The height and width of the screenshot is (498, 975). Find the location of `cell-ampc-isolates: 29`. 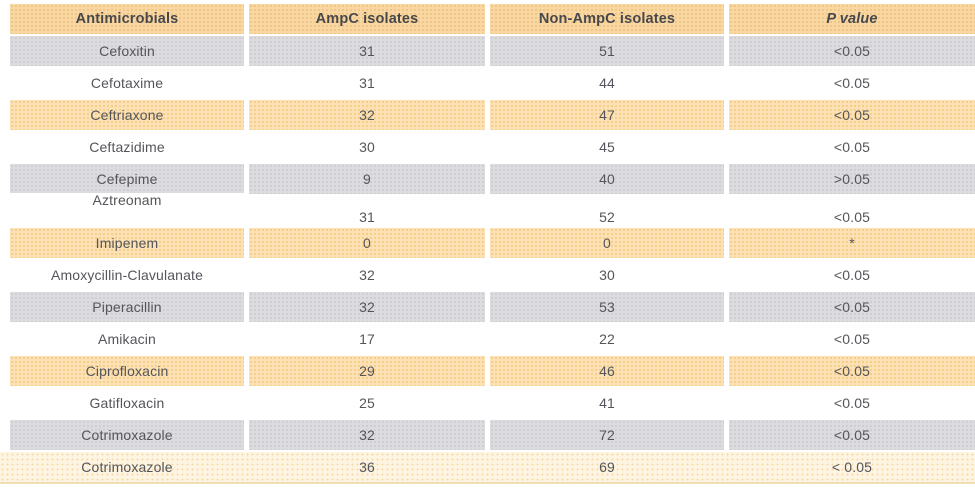

cell-ampc-isolates: 29 is located at coordinates (367, 371).